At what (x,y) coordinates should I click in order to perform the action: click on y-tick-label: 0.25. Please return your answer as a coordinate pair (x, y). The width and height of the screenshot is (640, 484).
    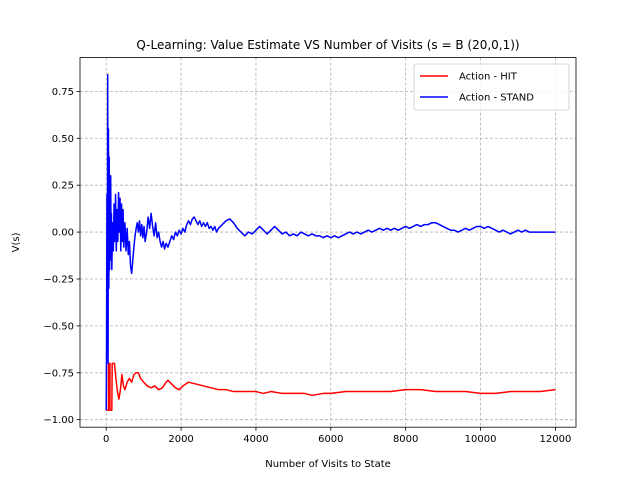
    Looking at the image, I should click on (63, 186).